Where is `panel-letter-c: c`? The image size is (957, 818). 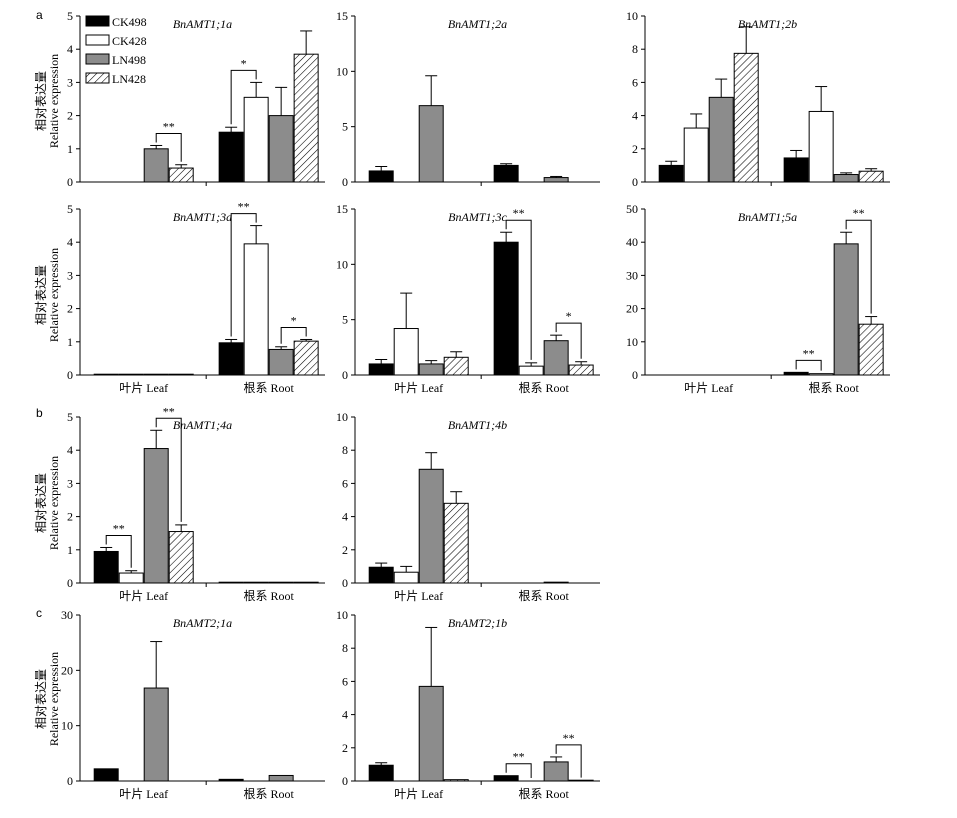
panel-letter-c: c is located at coordinates (39, 613).